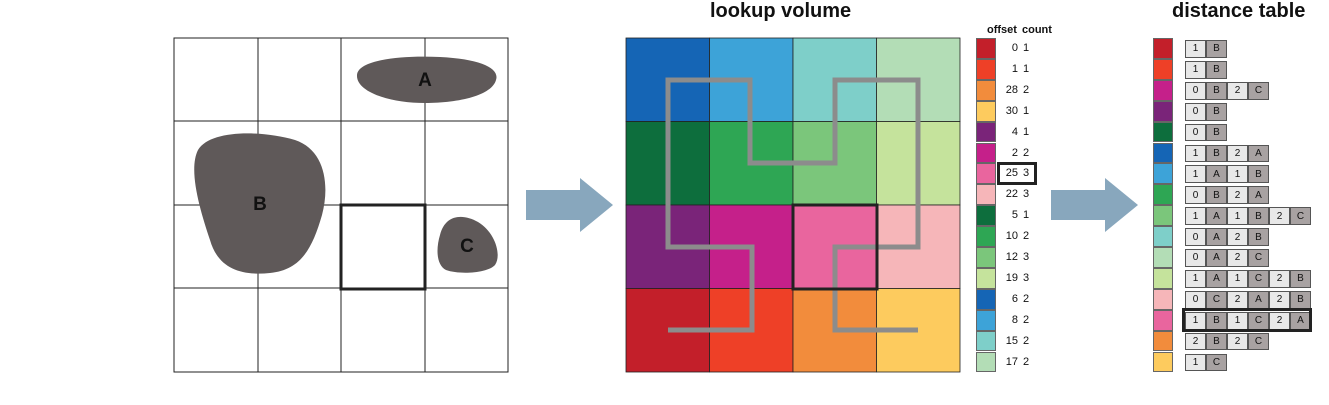 This screenshot has height=405, width=1329. I want to click on lookup-cell-r2c2, so click(834, 246).